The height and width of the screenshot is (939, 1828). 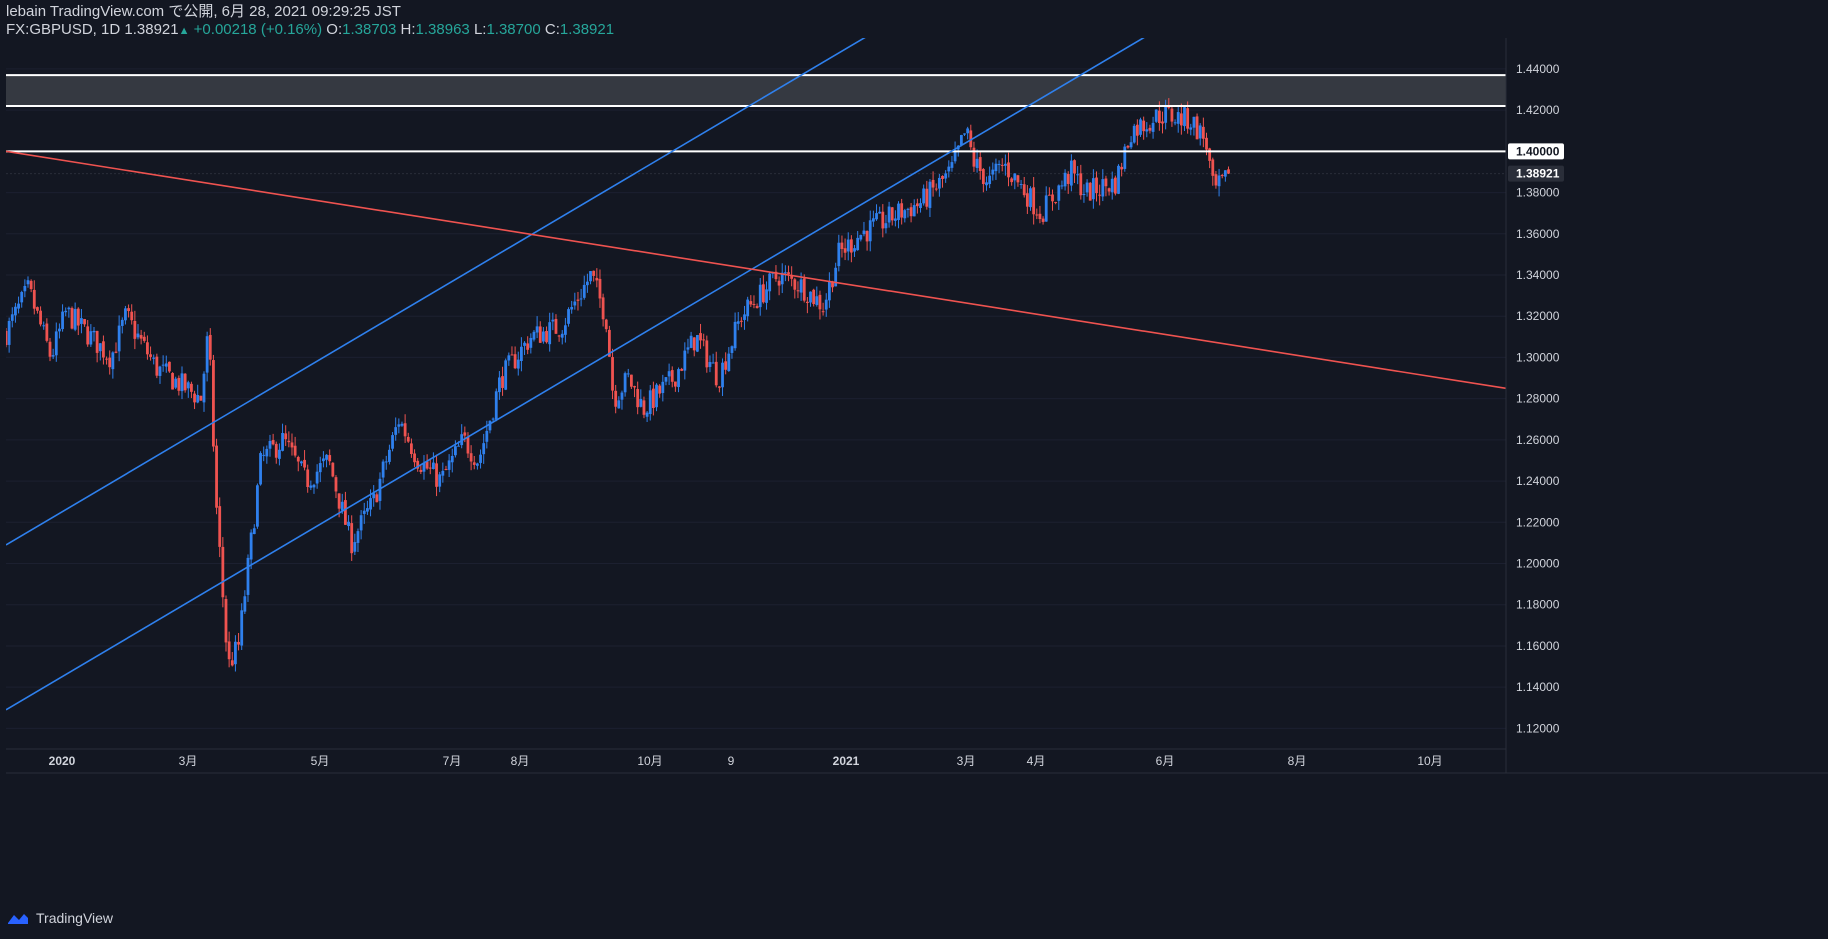 I want to click on price-tick-label: 1.22000, so click(x=1538, y=522).